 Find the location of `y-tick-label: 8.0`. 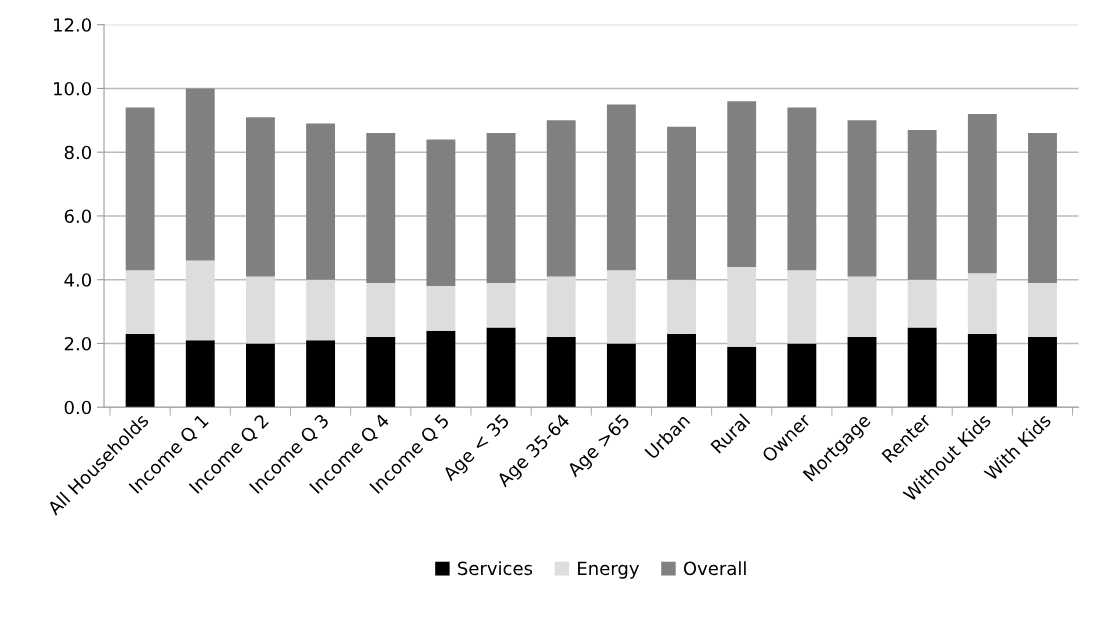

y-tick-label: 8.0 is located at coordinates (78, 152).